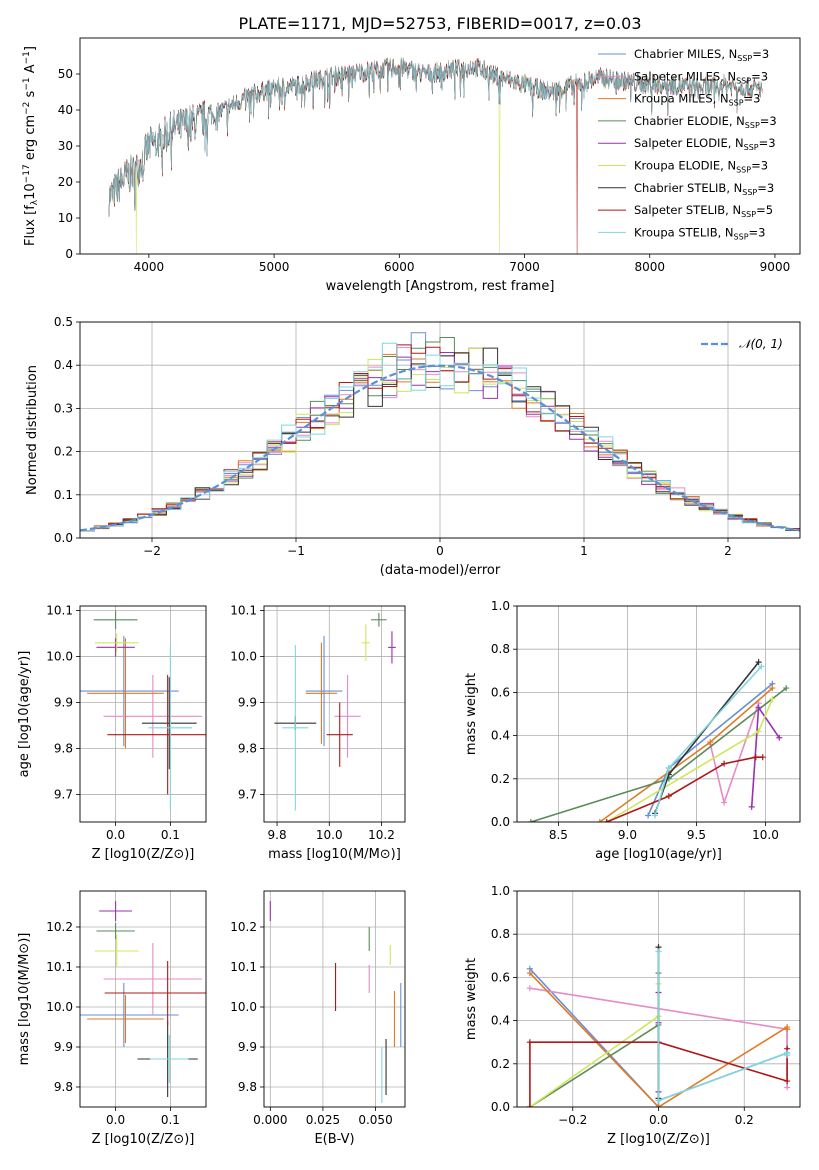  I want to click on x-tick-label: 0.000, so click(270, 1120).